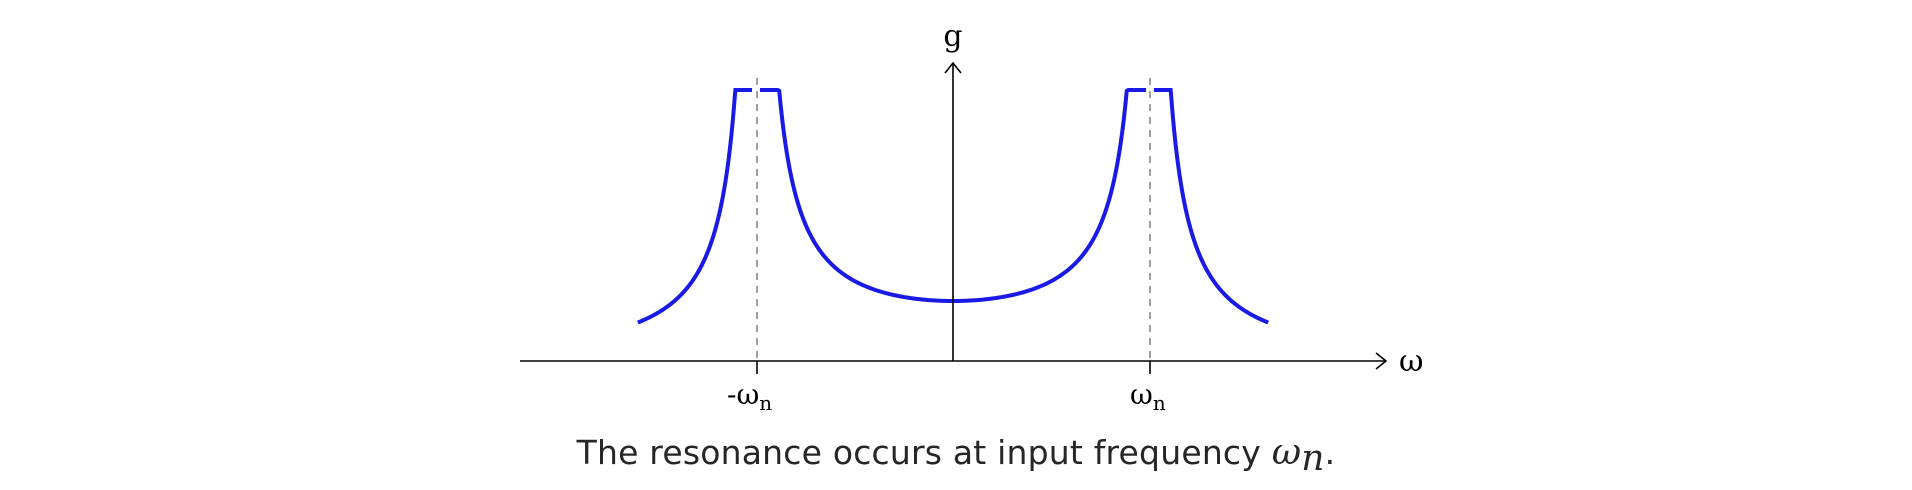 This screenshot has width=1912, height=490. Describe the element at coordinates (924, 452) in the screenshot. I see `caption-text: The resonance occurs at input frequency` at that location.